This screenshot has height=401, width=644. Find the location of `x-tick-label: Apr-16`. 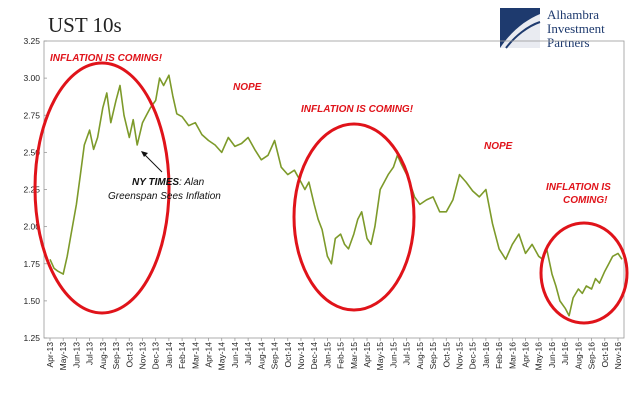

x-tick-label: Apr-16 is located at coordinates (526, 355).